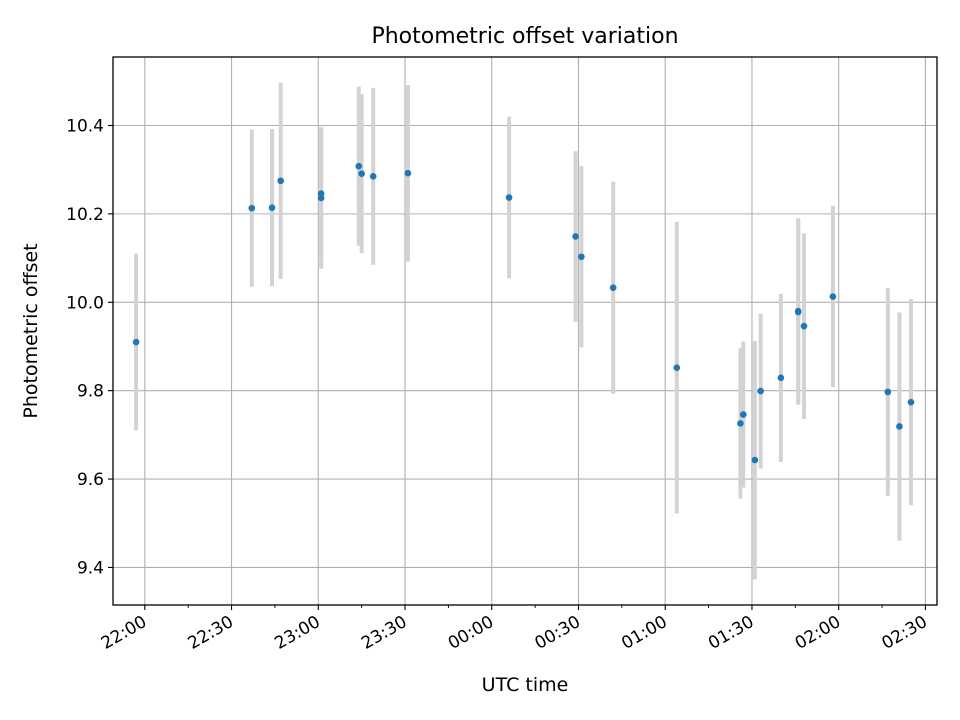 The image size is (960, 720). I want to click on y-axis-label: Photometric offset, so click(31, 330).